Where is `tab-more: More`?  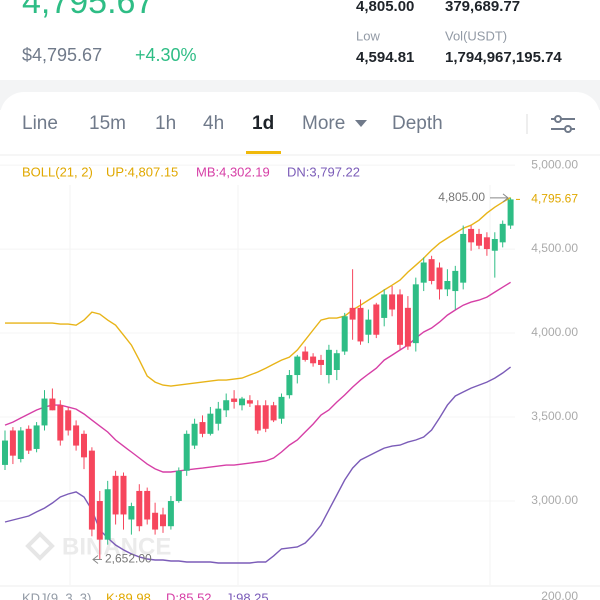 tab-more: More is located at coordinates (323, 123).